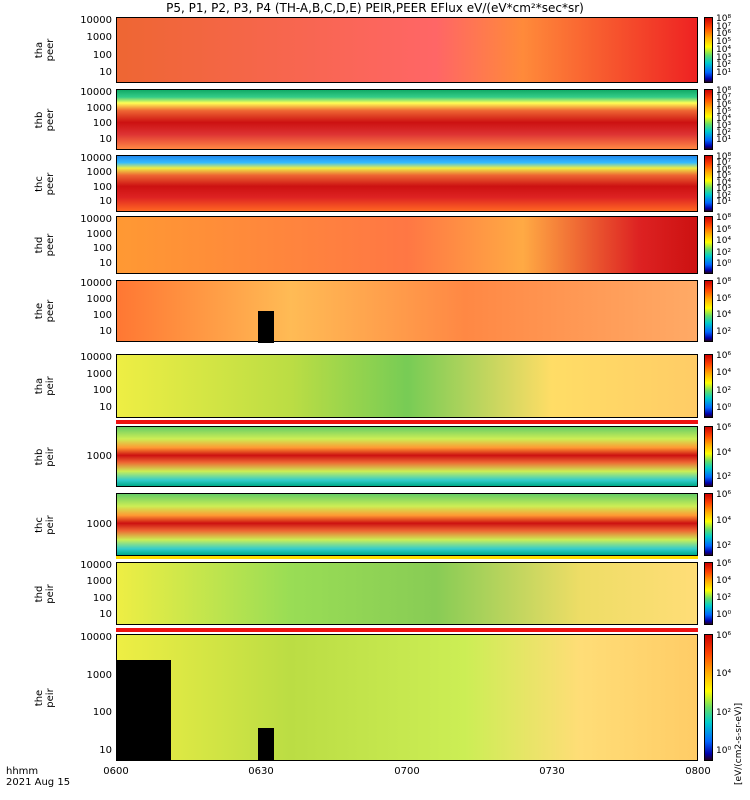 The width and height of the screenshot is (750, 800). I want to click on panel-y-label: thd peer, so click(45, 245).